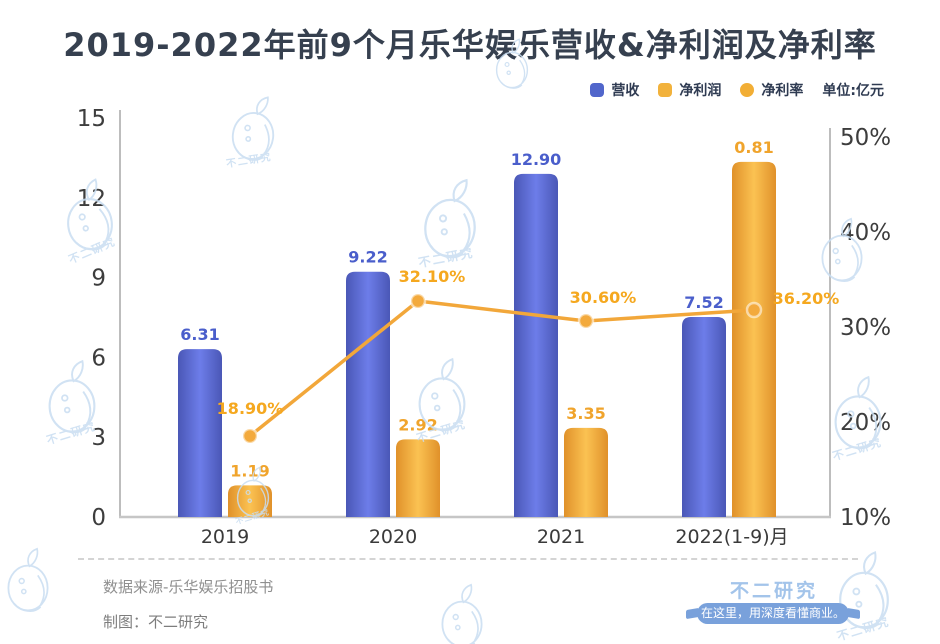  Describe the element at coordinates (250, 436) in the screenshot. I see `margin-point-2019` at that location.